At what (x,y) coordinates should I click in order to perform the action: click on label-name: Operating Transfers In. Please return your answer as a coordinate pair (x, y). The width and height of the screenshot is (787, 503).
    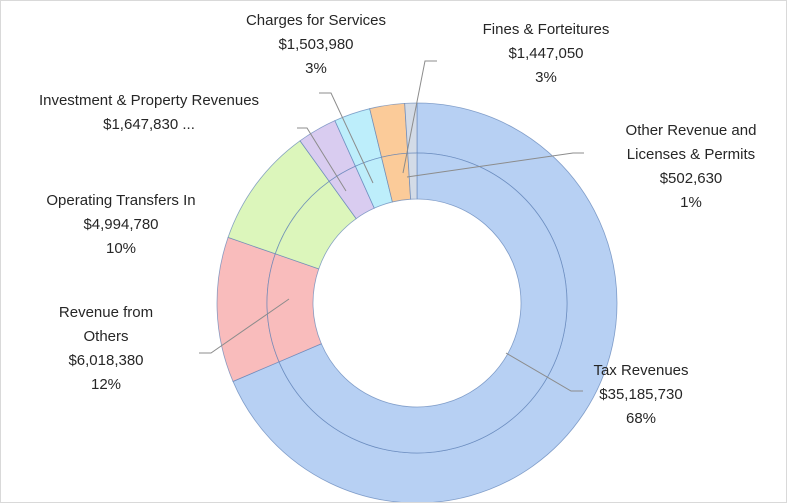
    Looking at the image, I should click on (121, 200).